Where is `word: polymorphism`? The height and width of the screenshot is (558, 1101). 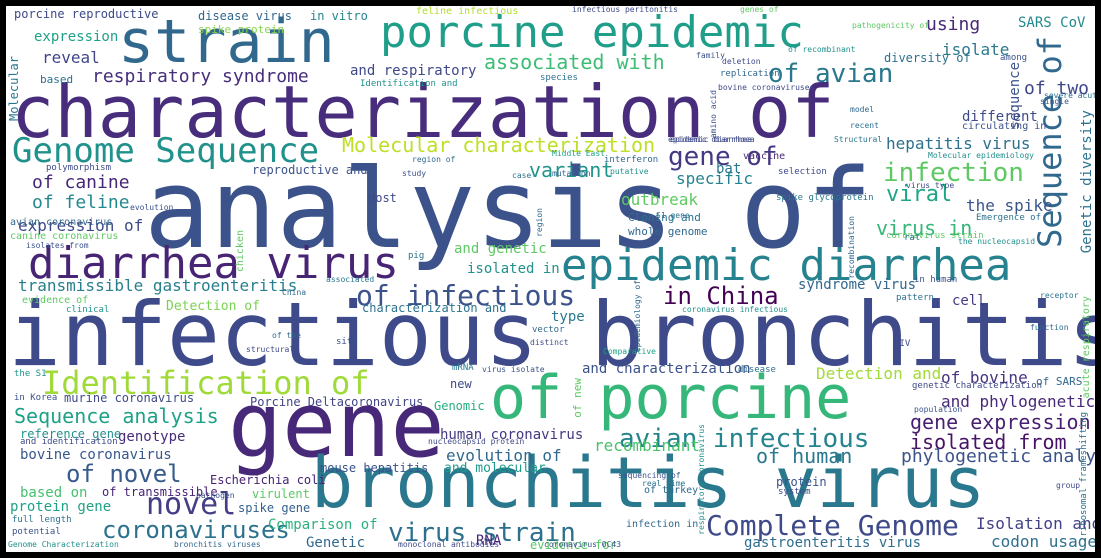 word: polymorphism is located at coordinates (79, 168).